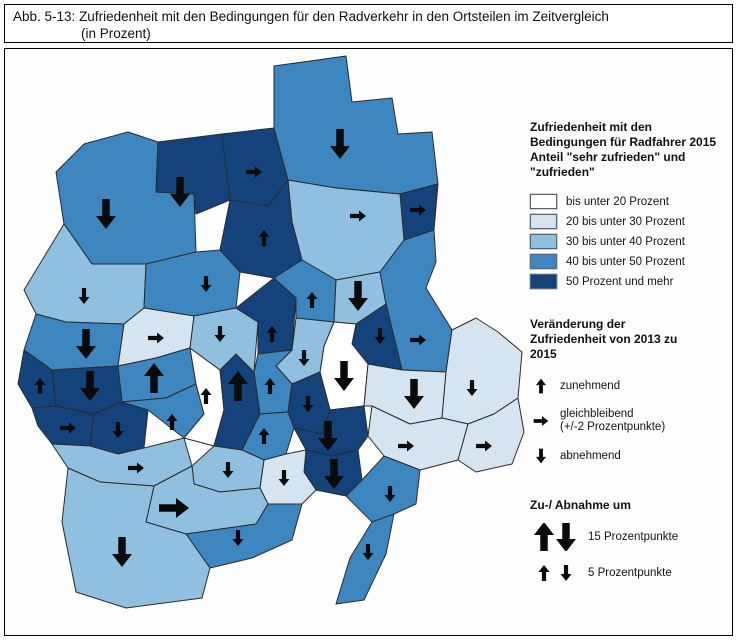 The width and height of the screenshot is (742, 641). What do you see at coordinates (491, 435) in the screenshot?
I see `district-shape-e4` at bounding box center [491, 435].